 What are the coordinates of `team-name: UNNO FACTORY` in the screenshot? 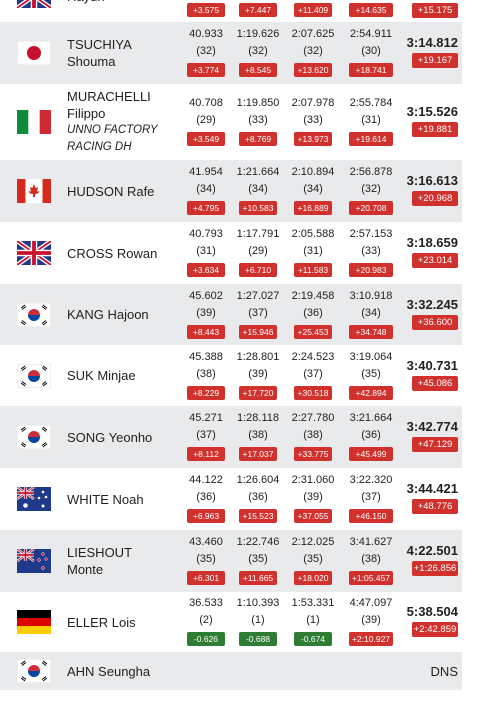 It's located at (112, 130).